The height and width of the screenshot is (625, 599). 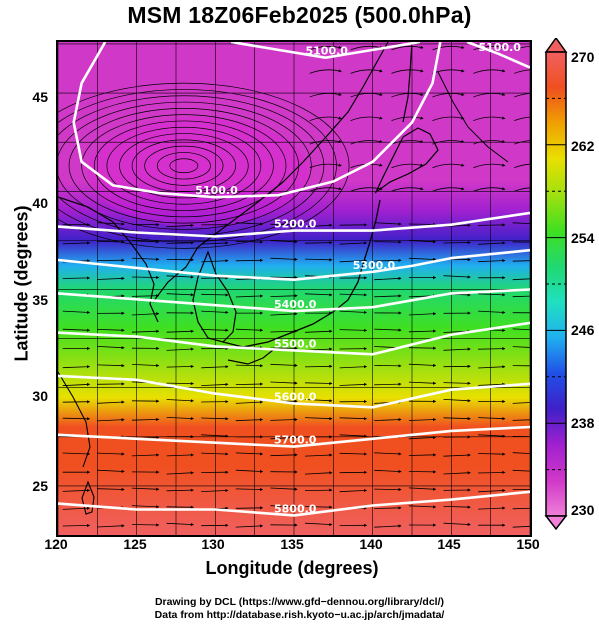 What do you see at coordinates (40, 97) in the screenshot?
I see `y-tick-label: 45` at bounding box center [40, 97].